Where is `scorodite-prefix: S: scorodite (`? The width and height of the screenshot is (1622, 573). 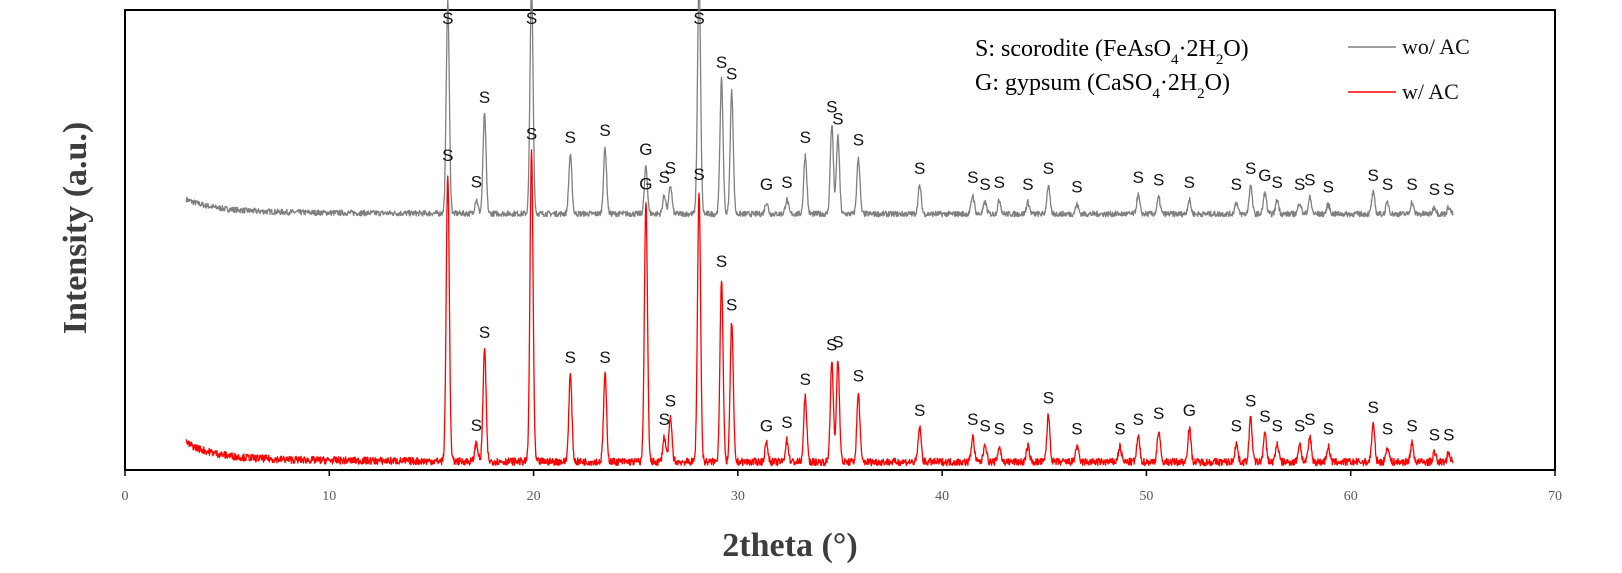 scorodite-prefix: S: scorodite ( is located at coordinates (1039, 49).